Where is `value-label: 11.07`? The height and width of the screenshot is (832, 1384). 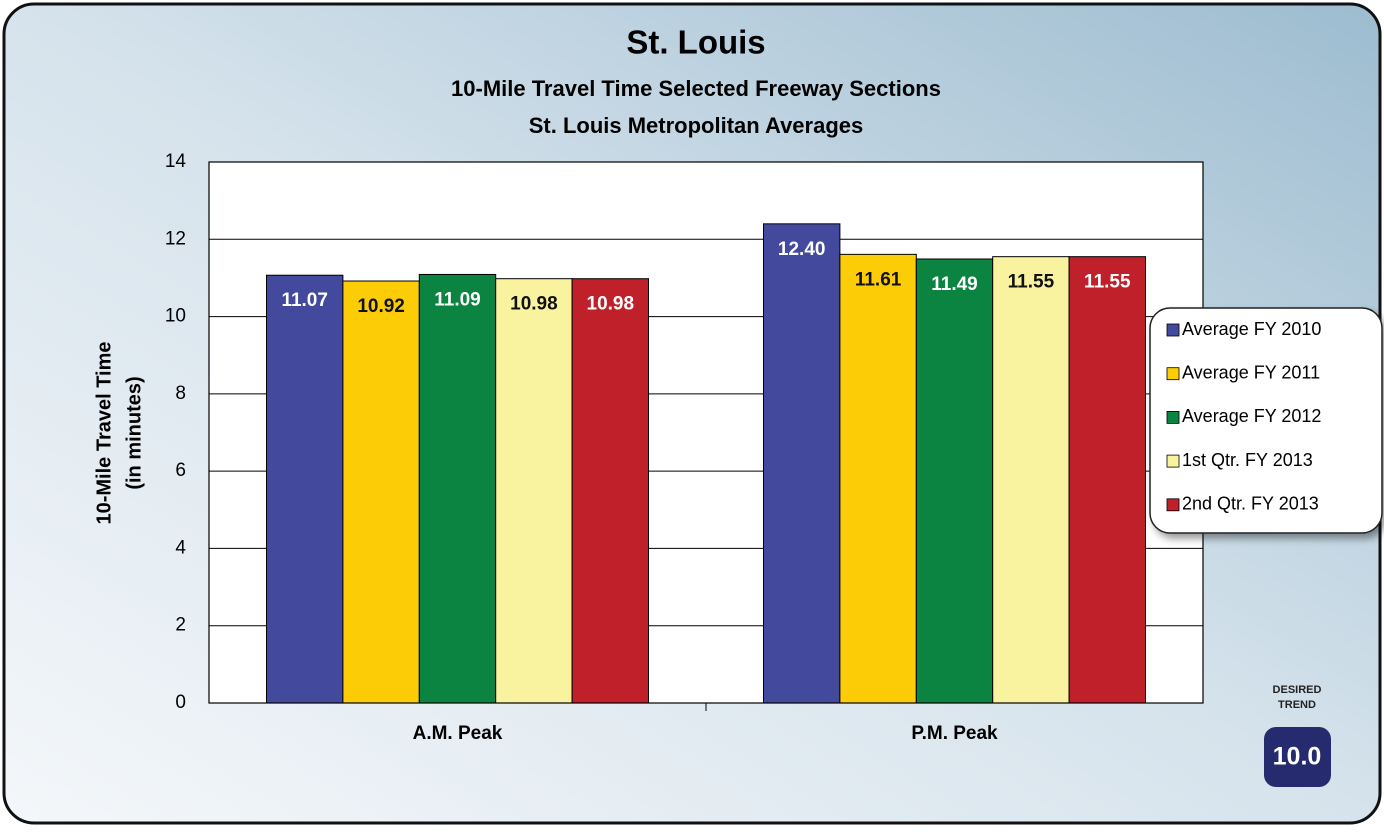
value-label: 11.07 is located at coordinates (304, 300).